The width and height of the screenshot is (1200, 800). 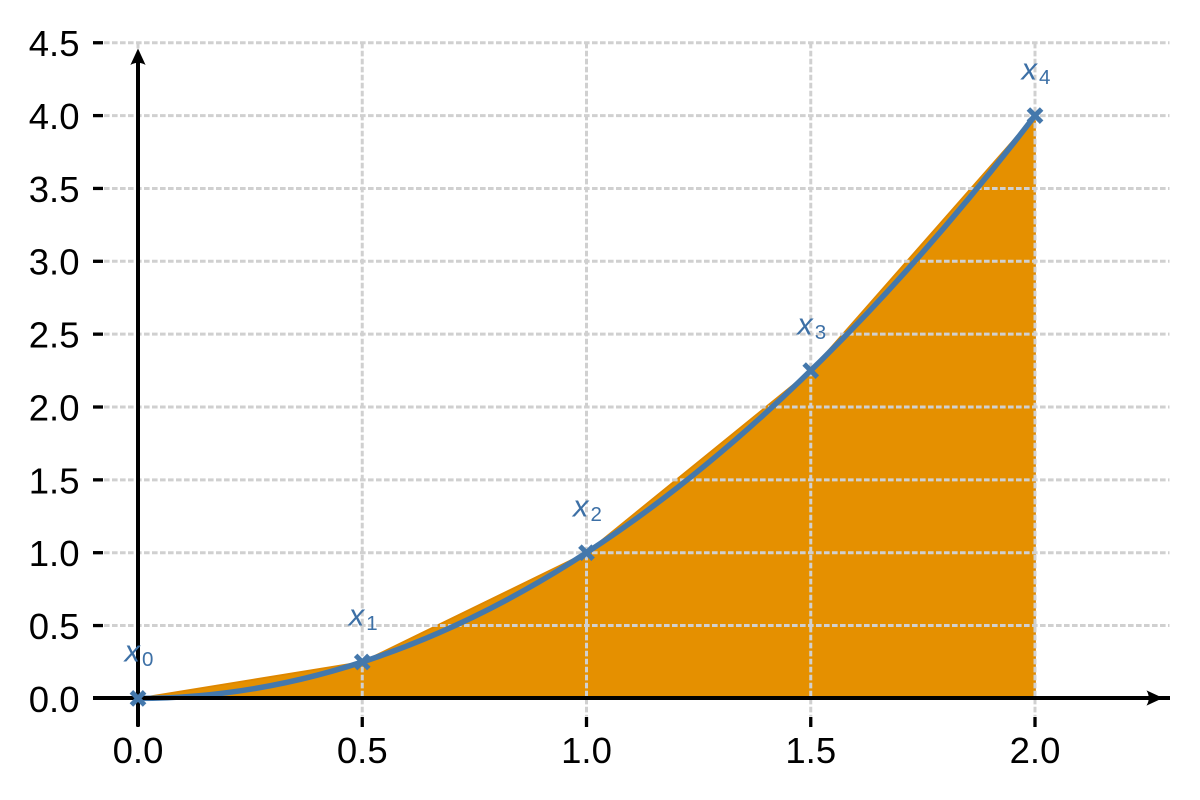 What do you see at coordinates (54, 189) in the screenshot?
I see `svg-text: 3.5` at bounding box center [54, 189].